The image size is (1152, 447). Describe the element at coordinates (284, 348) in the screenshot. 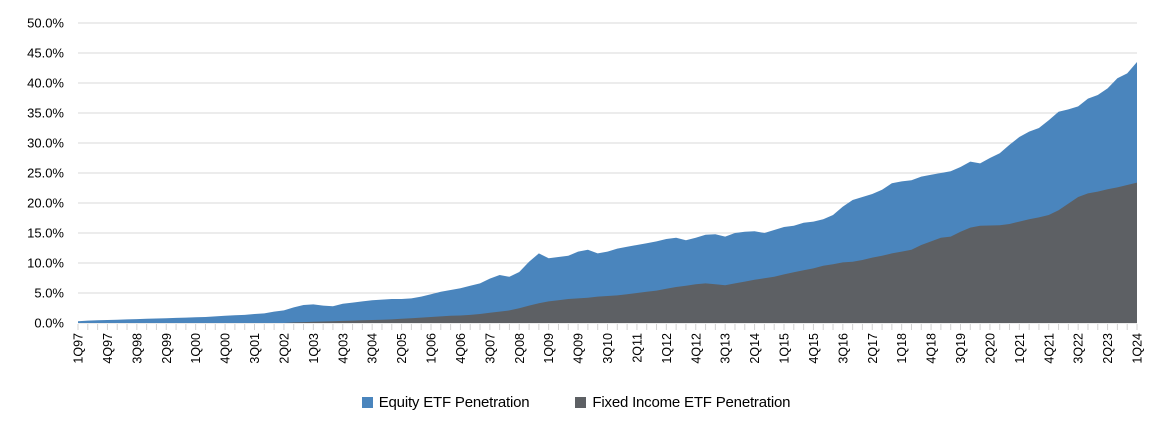

I see `x-axis-tick-label: 2Q02` at that location.